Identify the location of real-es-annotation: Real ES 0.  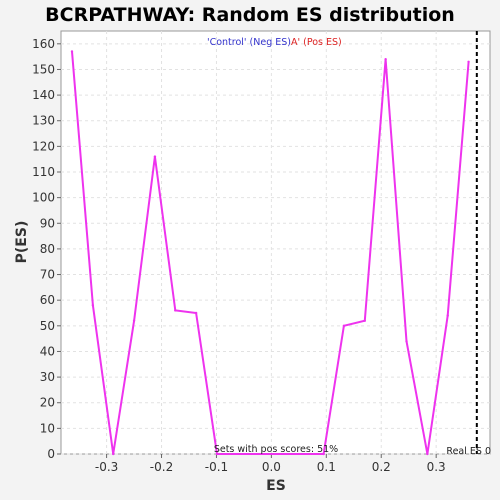
(468, 451).